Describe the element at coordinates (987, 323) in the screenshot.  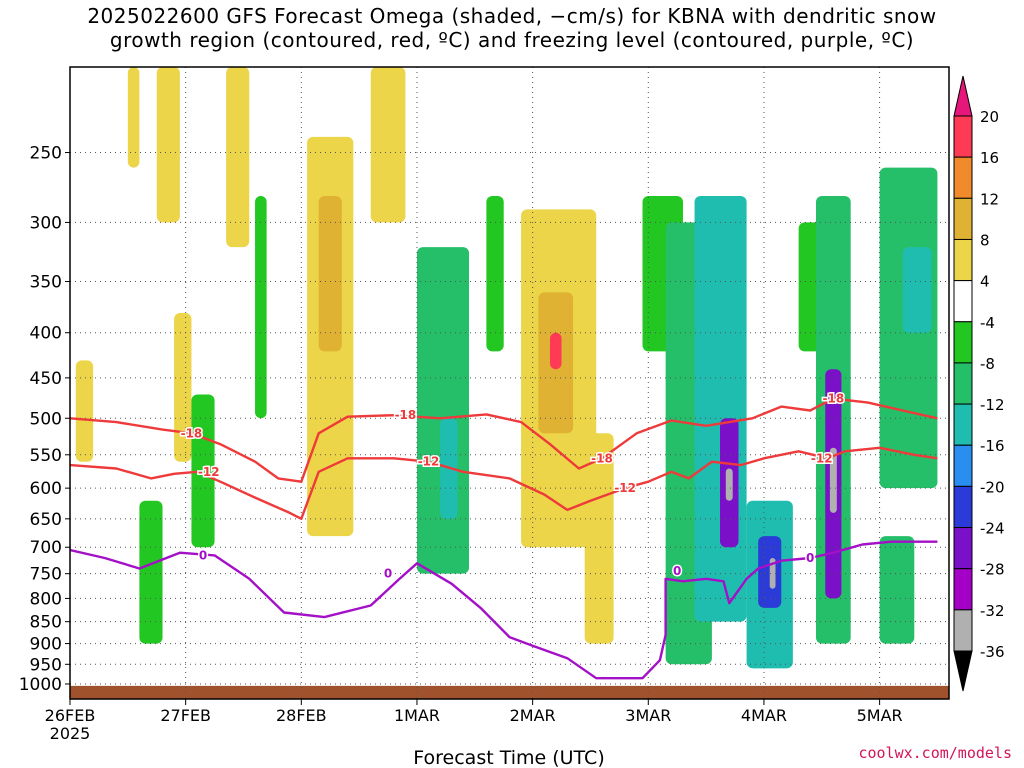
I see `colorbar-label: -4` at that location.